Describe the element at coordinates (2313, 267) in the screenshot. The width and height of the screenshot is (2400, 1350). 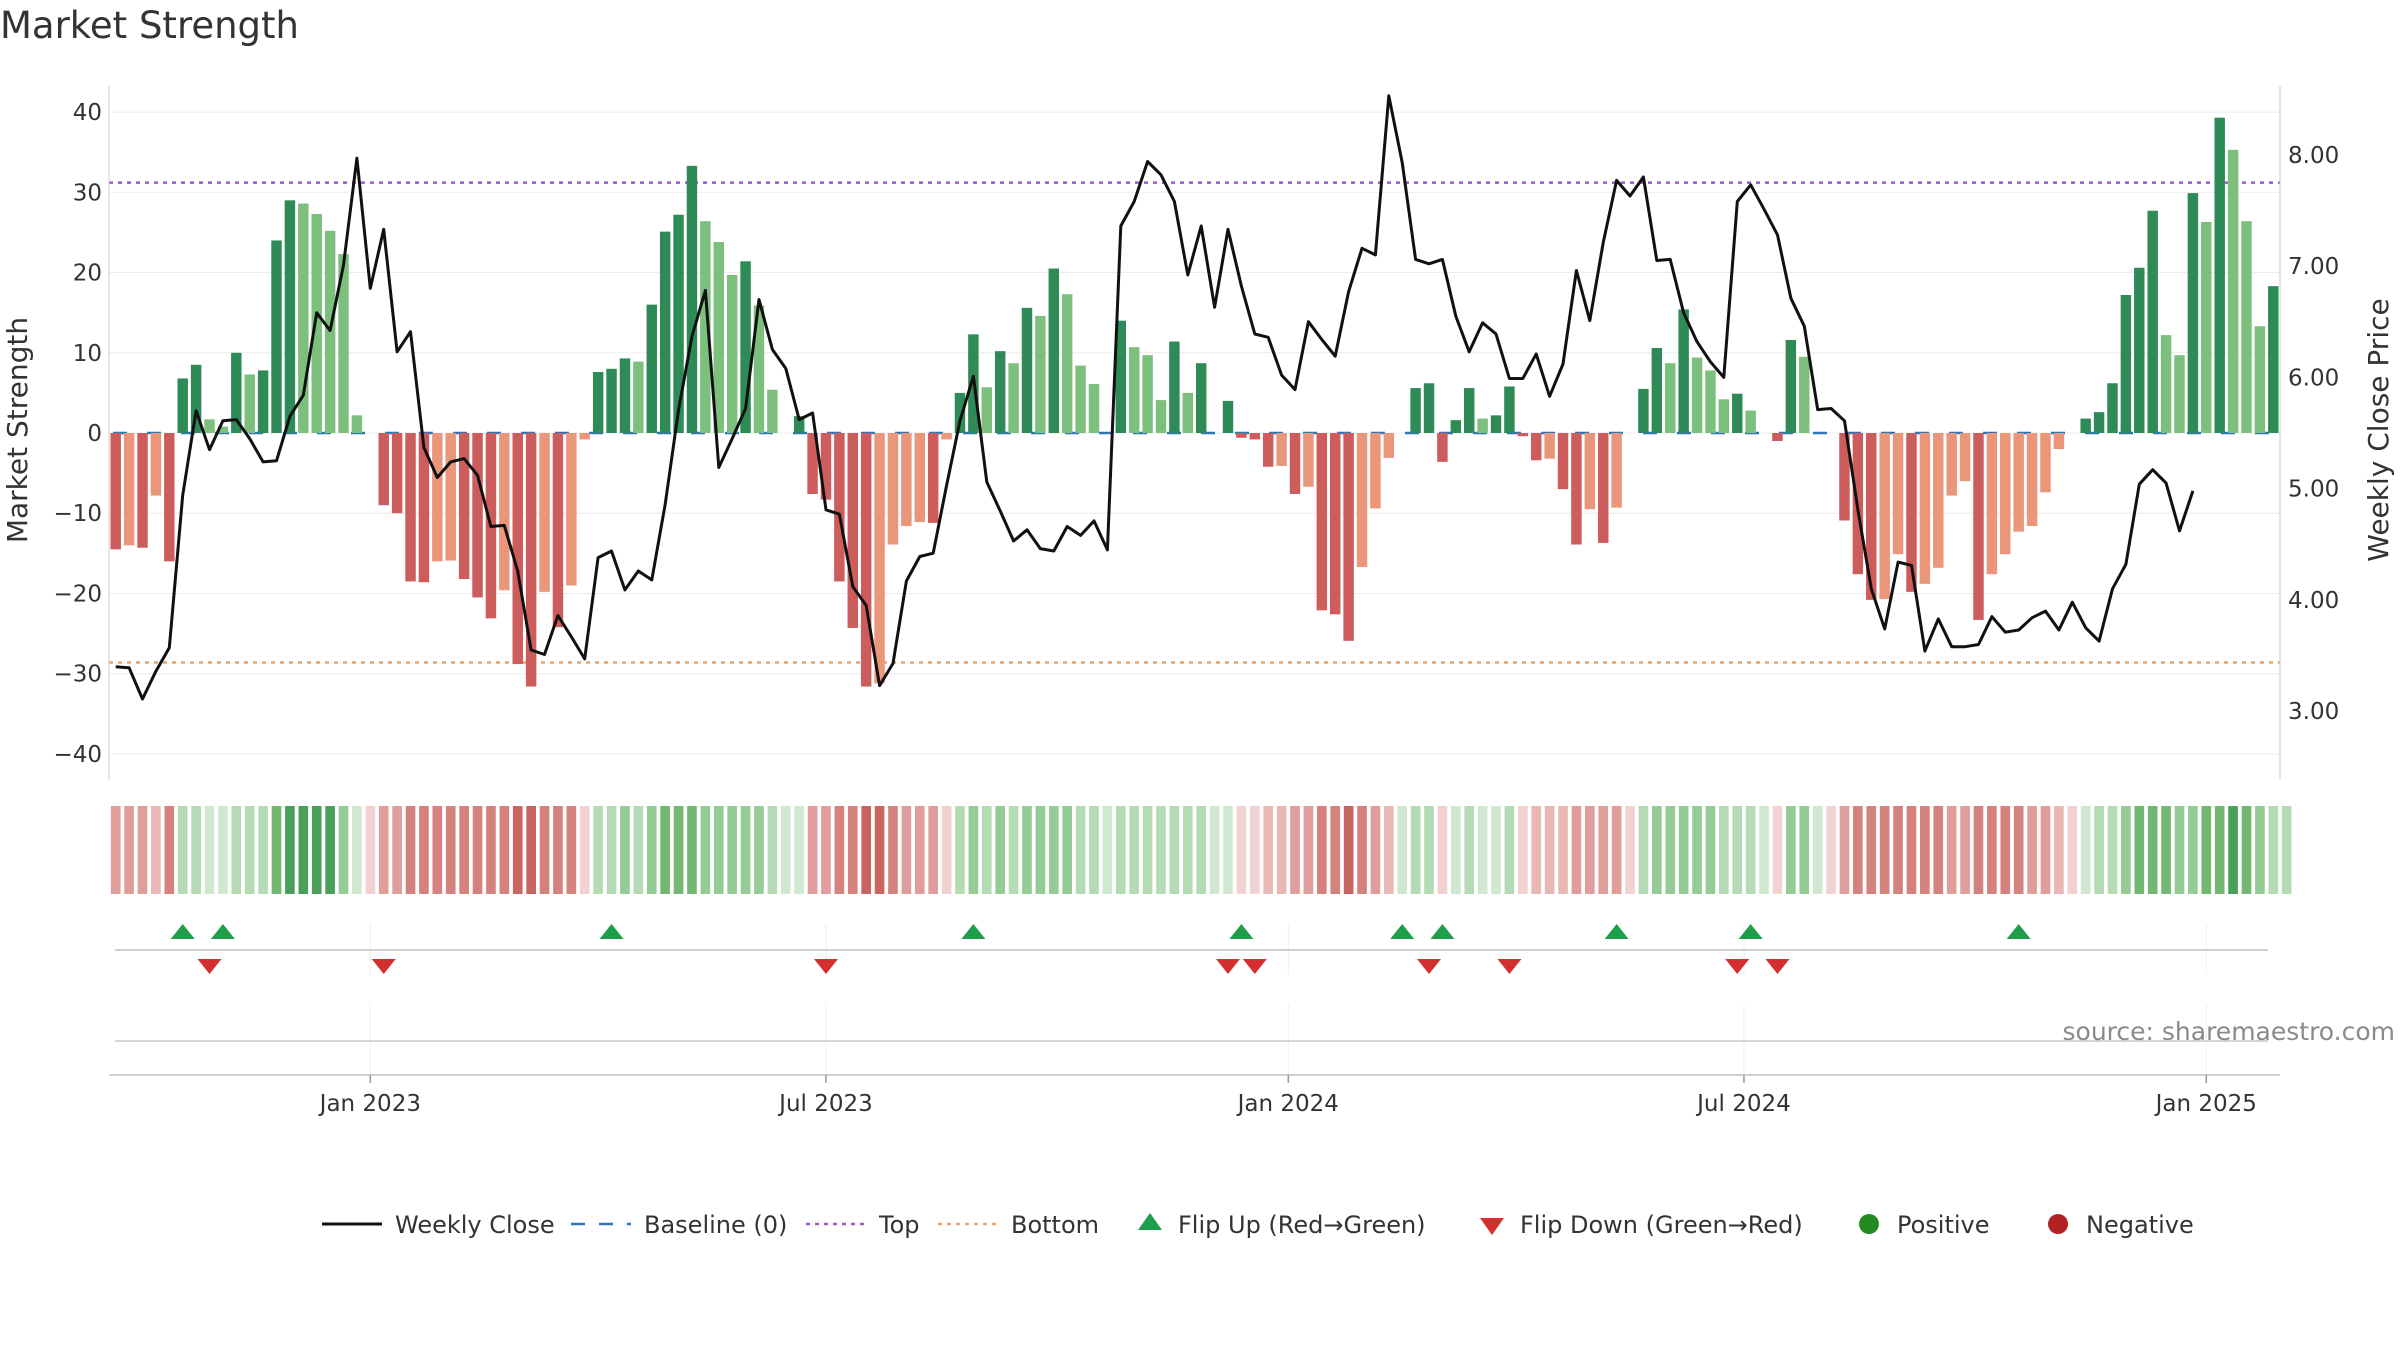
I see `y2-tick-label: 7.00` at that location.